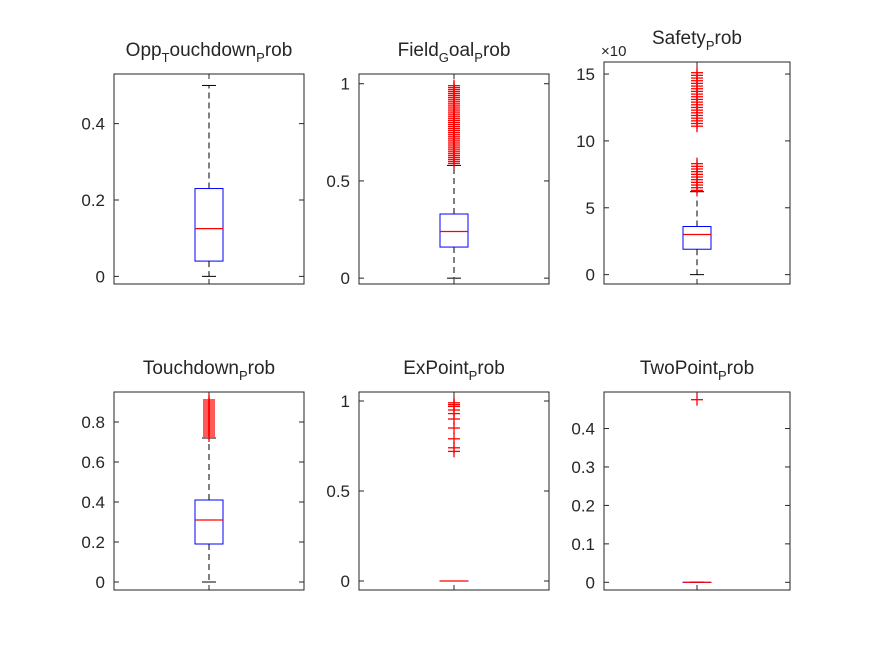 The height and width of the screenshot is (656, 875). Describe the element at coordinates (585, 141) in the screenshot. I see `ytick-label: 10` at that location.